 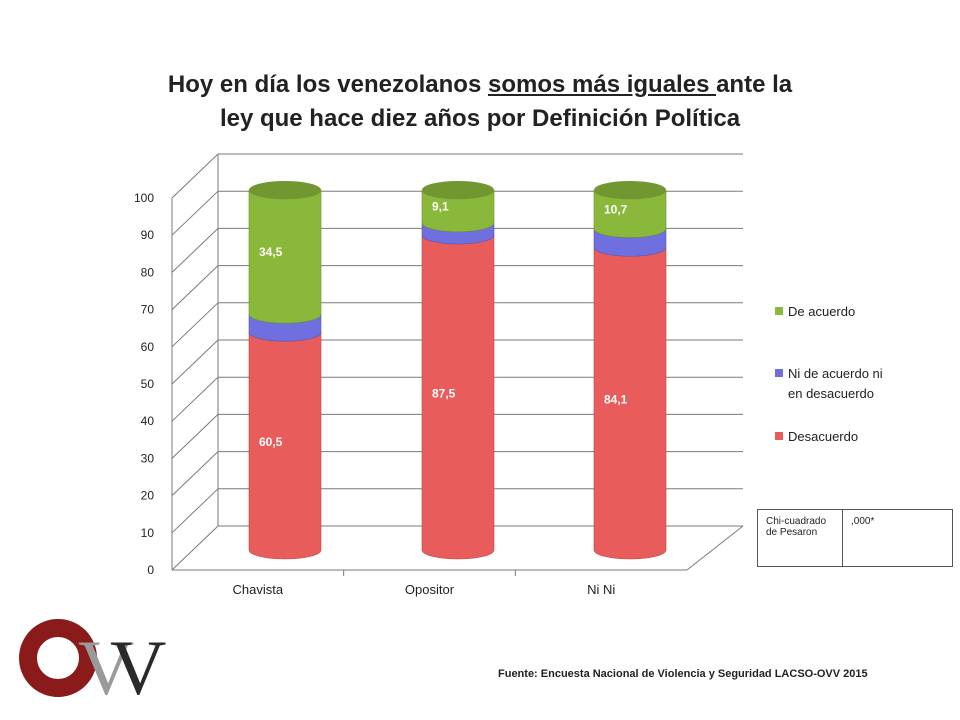 What do you see at coordinates (831, 393) in the screenshot?
I see `legend-label-ni-ni-line2: en desacuerdo` at bounding box center [831, 393].